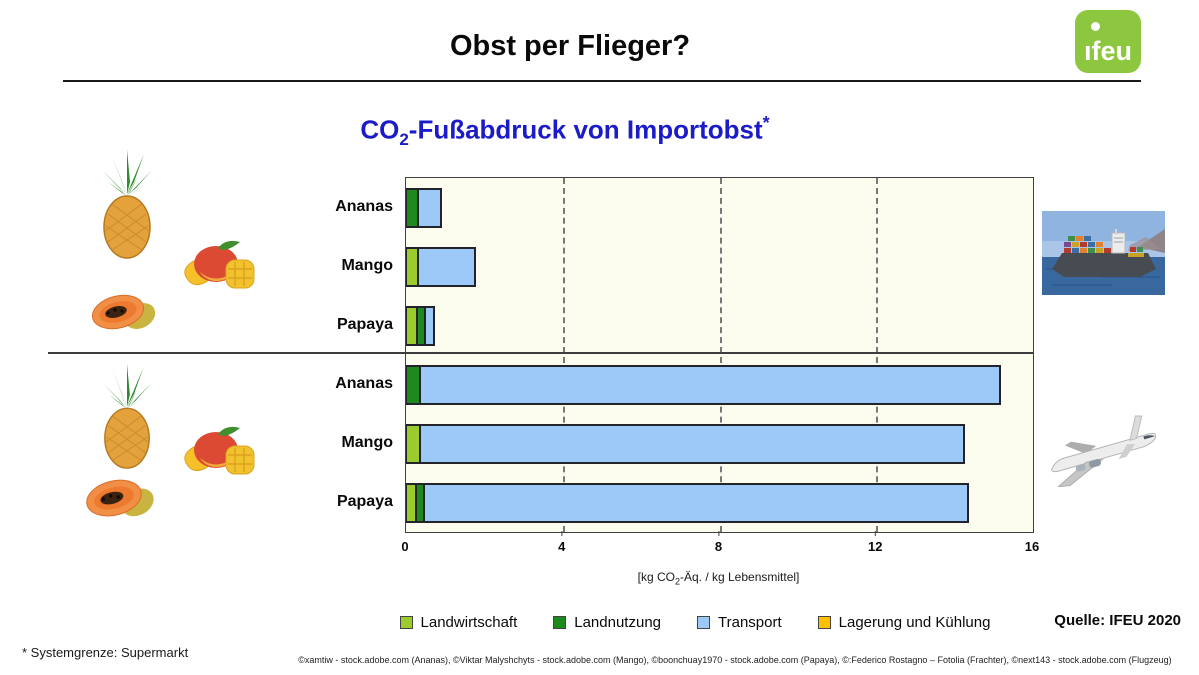  Describe the element at coordinates (875, 542) in the screenshot. I see `x-tick-12: 12` at that location.